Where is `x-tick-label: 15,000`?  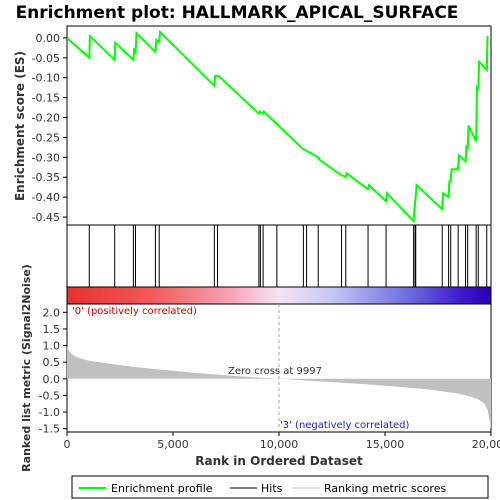 x-tick-label: 15,000 is located at coordinates (385, 444).